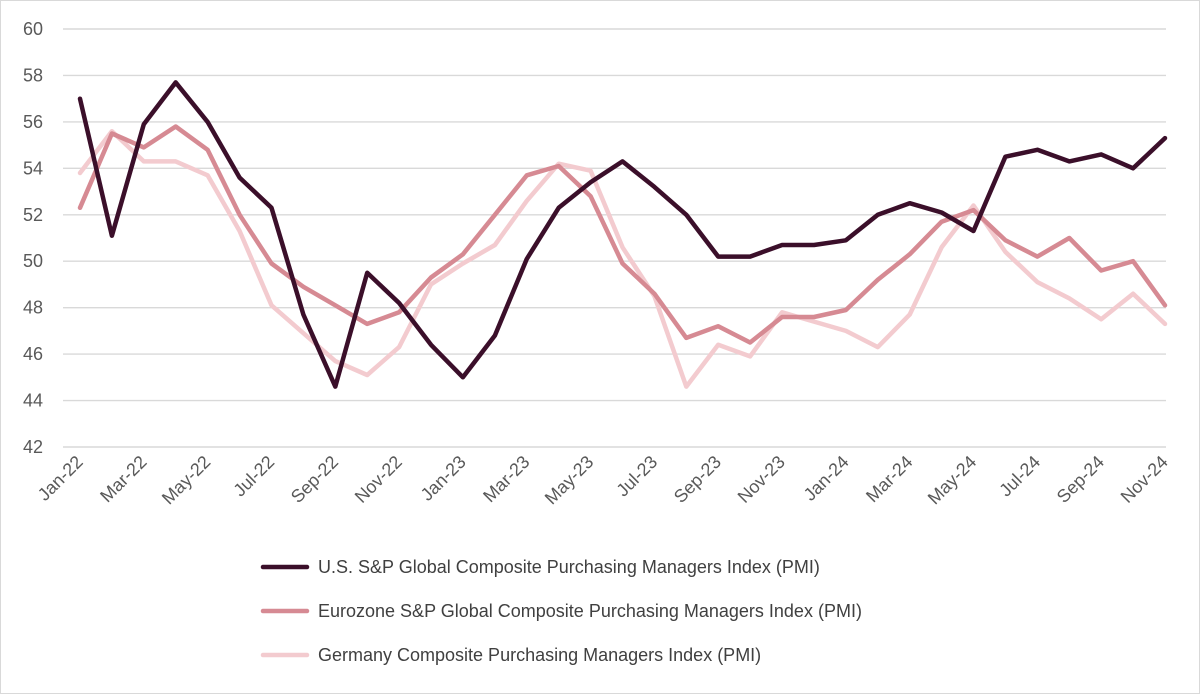  I want to click on y-tick-label: 44, so click(33, 401).